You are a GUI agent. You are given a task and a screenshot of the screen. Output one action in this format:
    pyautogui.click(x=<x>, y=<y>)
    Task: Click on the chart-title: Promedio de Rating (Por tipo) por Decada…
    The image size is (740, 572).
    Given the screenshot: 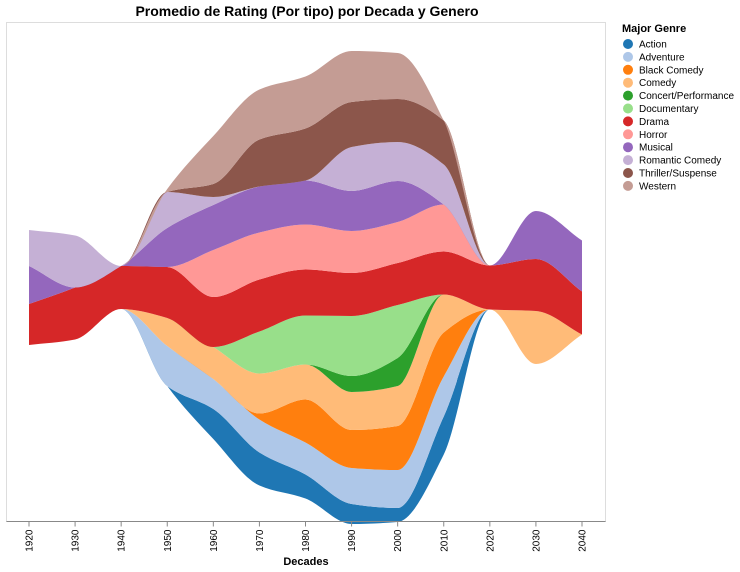 What is the action you would take?
    pyautogui.click(x=306, y=11)
    